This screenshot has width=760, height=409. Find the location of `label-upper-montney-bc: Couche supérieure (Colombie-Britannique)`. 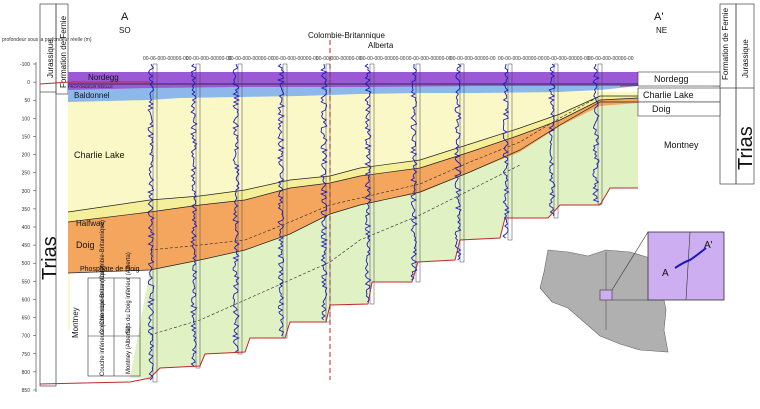

label-upper-montney-bc: Couche supérieure (Colombie-Britannique) is located at coordinates (103, 277).